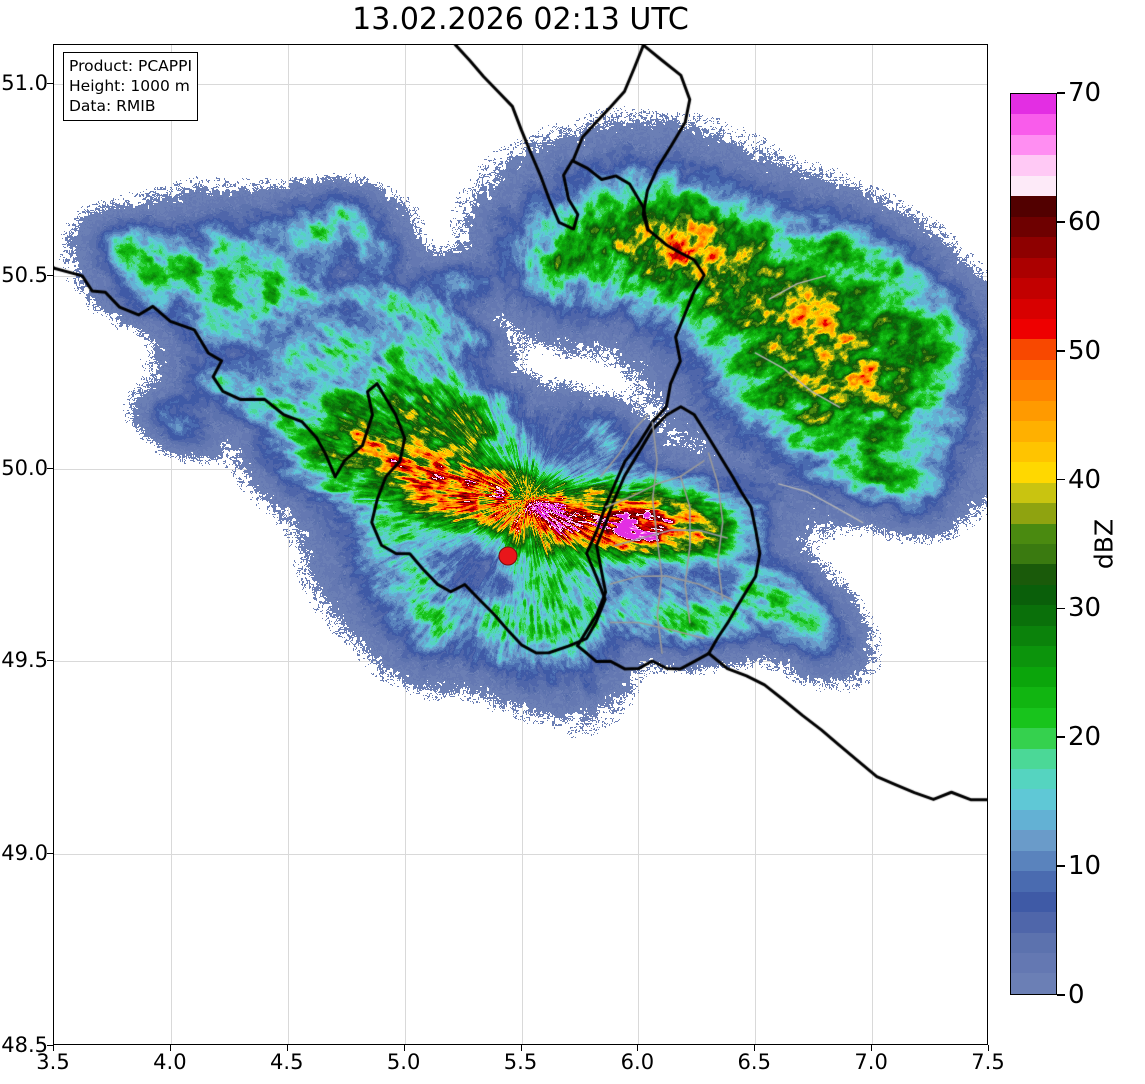  I want to click on colorbar-tick-label: 0, so click(1076, 995).